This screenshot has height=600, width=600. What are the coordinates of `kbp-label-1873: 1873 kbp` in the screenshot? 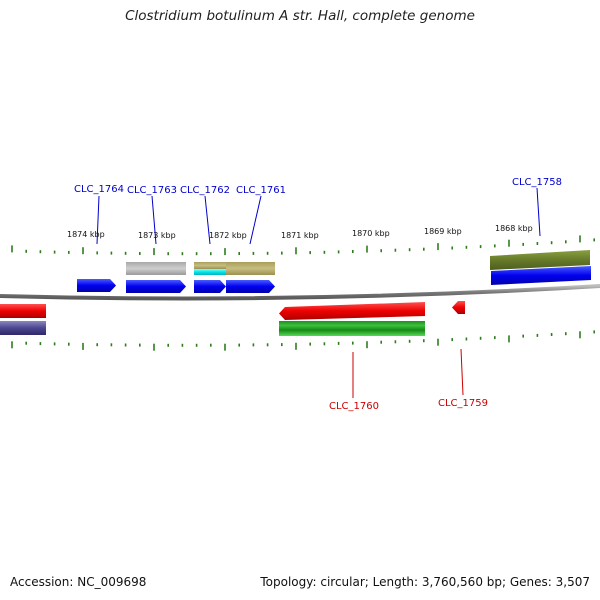 It's located at (157, 235).